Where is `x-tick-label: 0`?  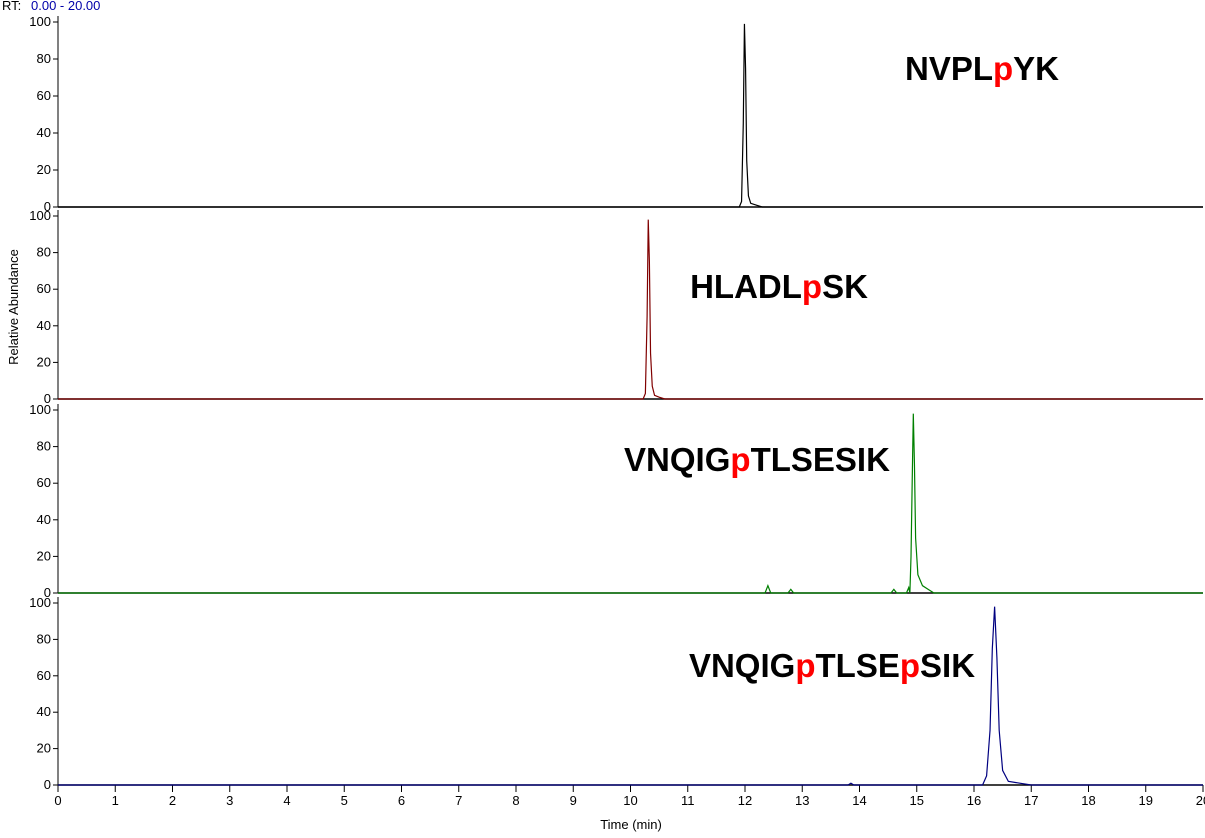 x-tick-label: 0 is located at coordinates (57, 800).